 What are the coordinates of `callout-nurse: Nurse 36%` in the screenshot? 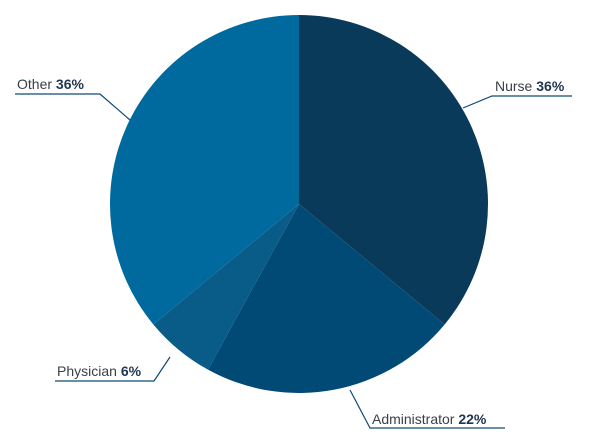 It's located at (517, 93).